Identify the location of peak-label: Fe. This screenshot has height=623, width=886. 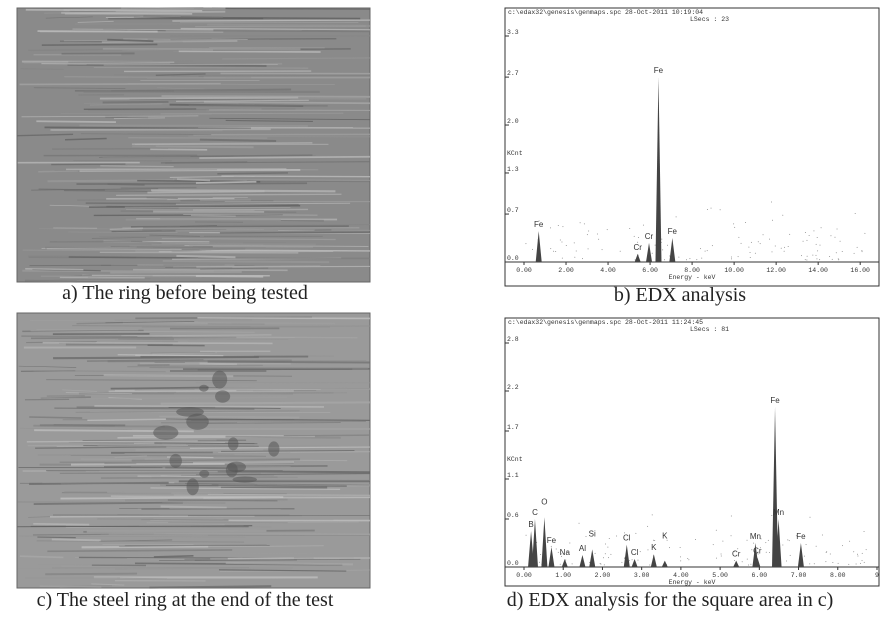
(775, 400).